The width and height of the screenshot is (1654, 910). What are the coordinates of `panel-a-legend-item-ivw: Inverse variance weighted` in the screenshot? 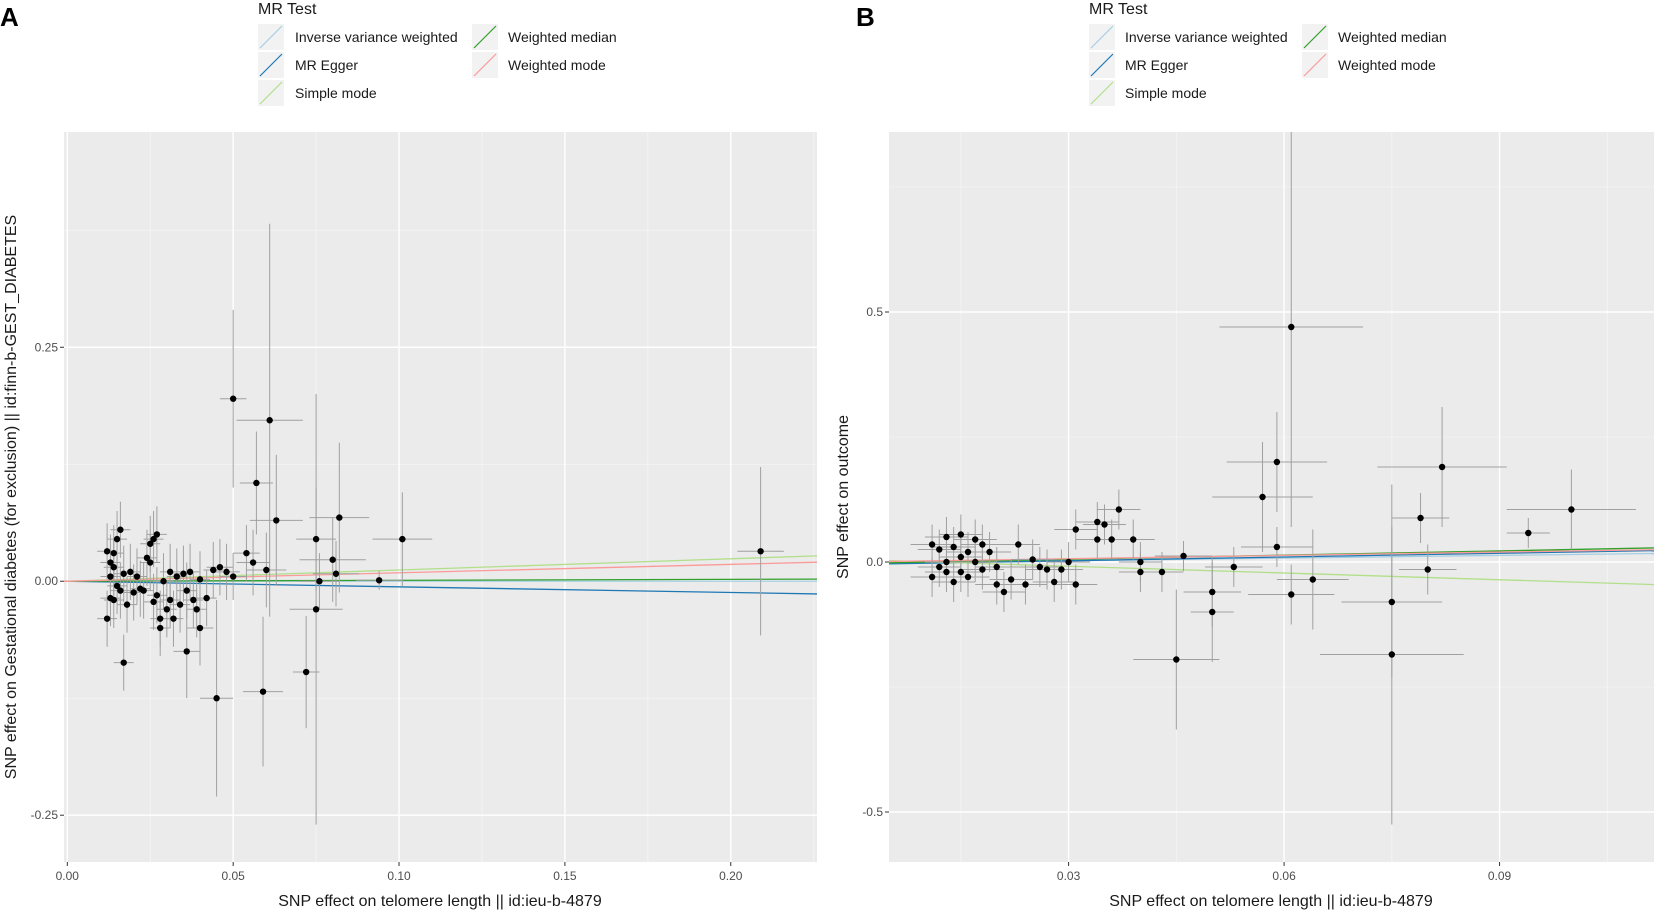 It's located at (358, 37).